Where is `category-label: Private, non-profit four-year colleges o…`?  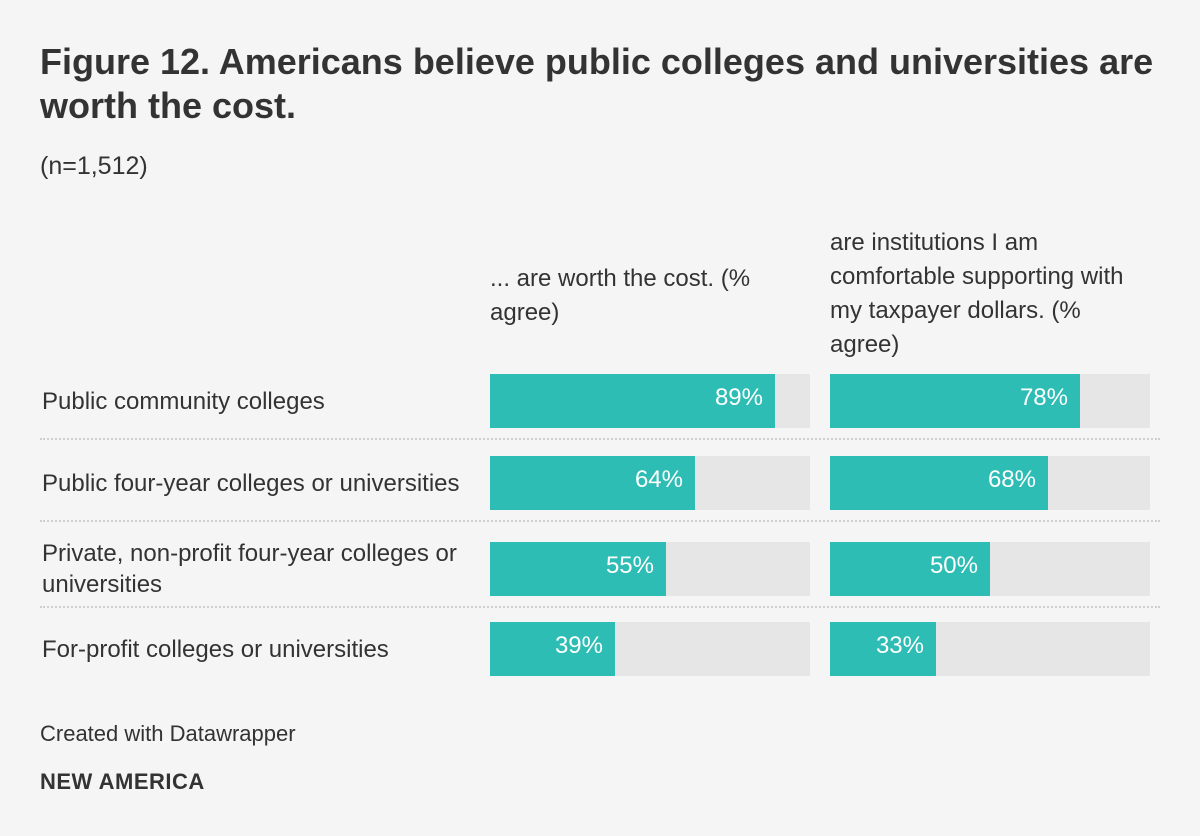
category-label: Private, non-profit four-year colleges o… is located at coordinates (249, 569).